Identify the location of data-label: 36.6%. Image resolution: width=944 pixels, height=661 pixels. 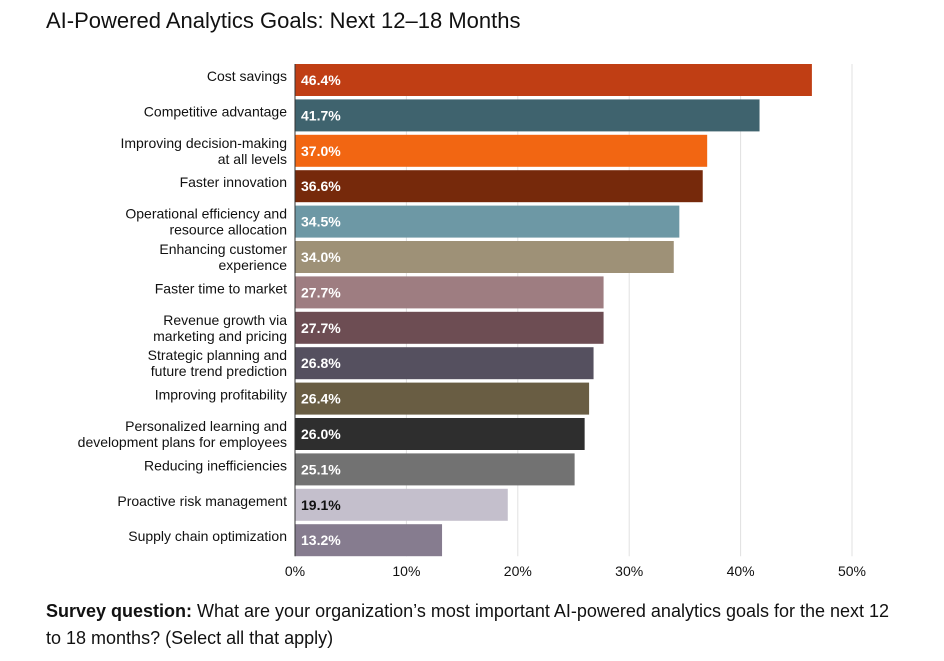
(321, 186).